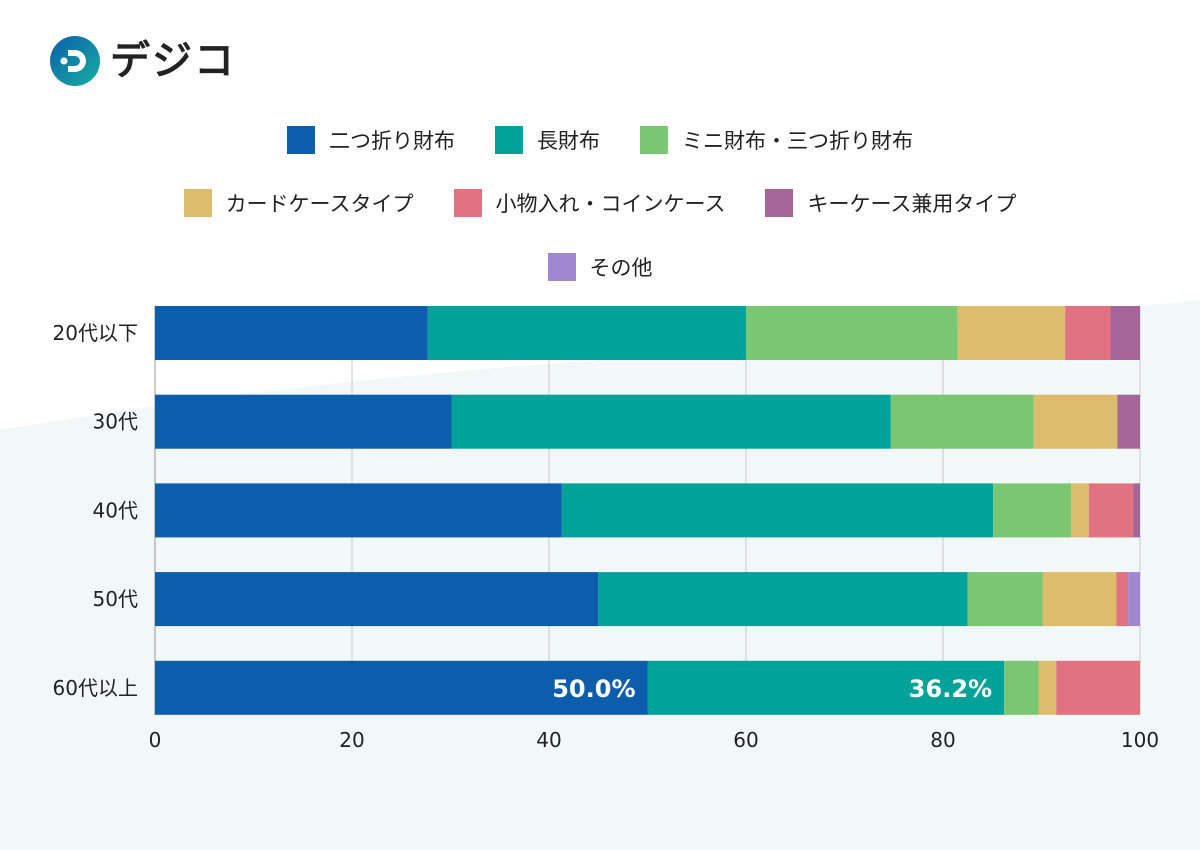 The height and width of the screenshot is (850, 1200). I want to click on legend-row: その他, so click(600, 267).